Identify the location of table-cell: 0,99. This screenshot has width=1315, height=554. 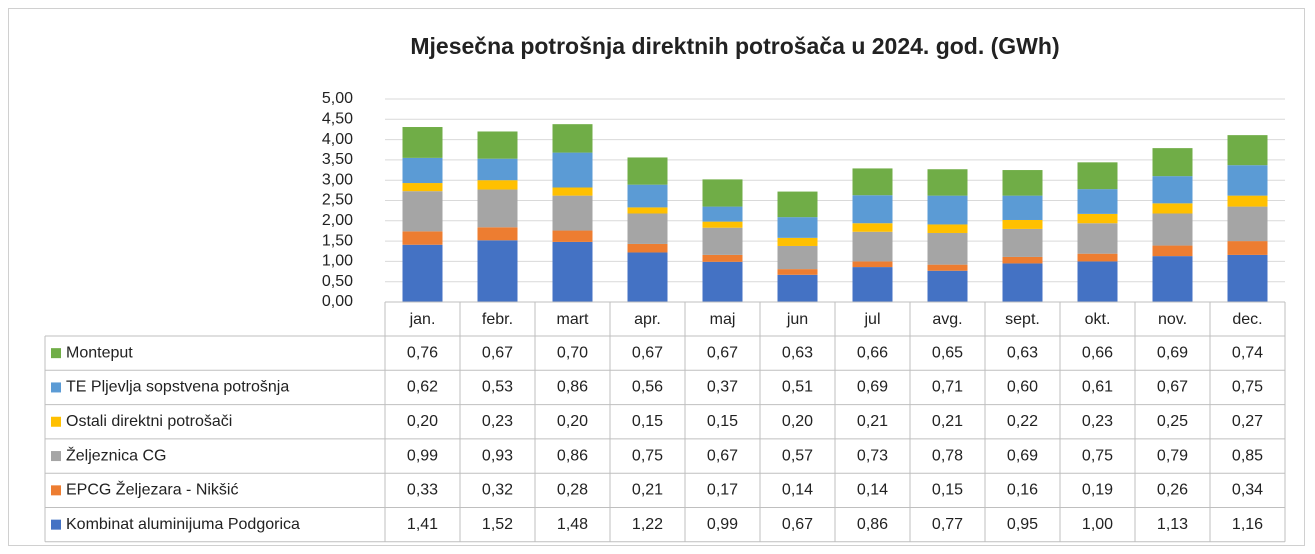
(422, 455).